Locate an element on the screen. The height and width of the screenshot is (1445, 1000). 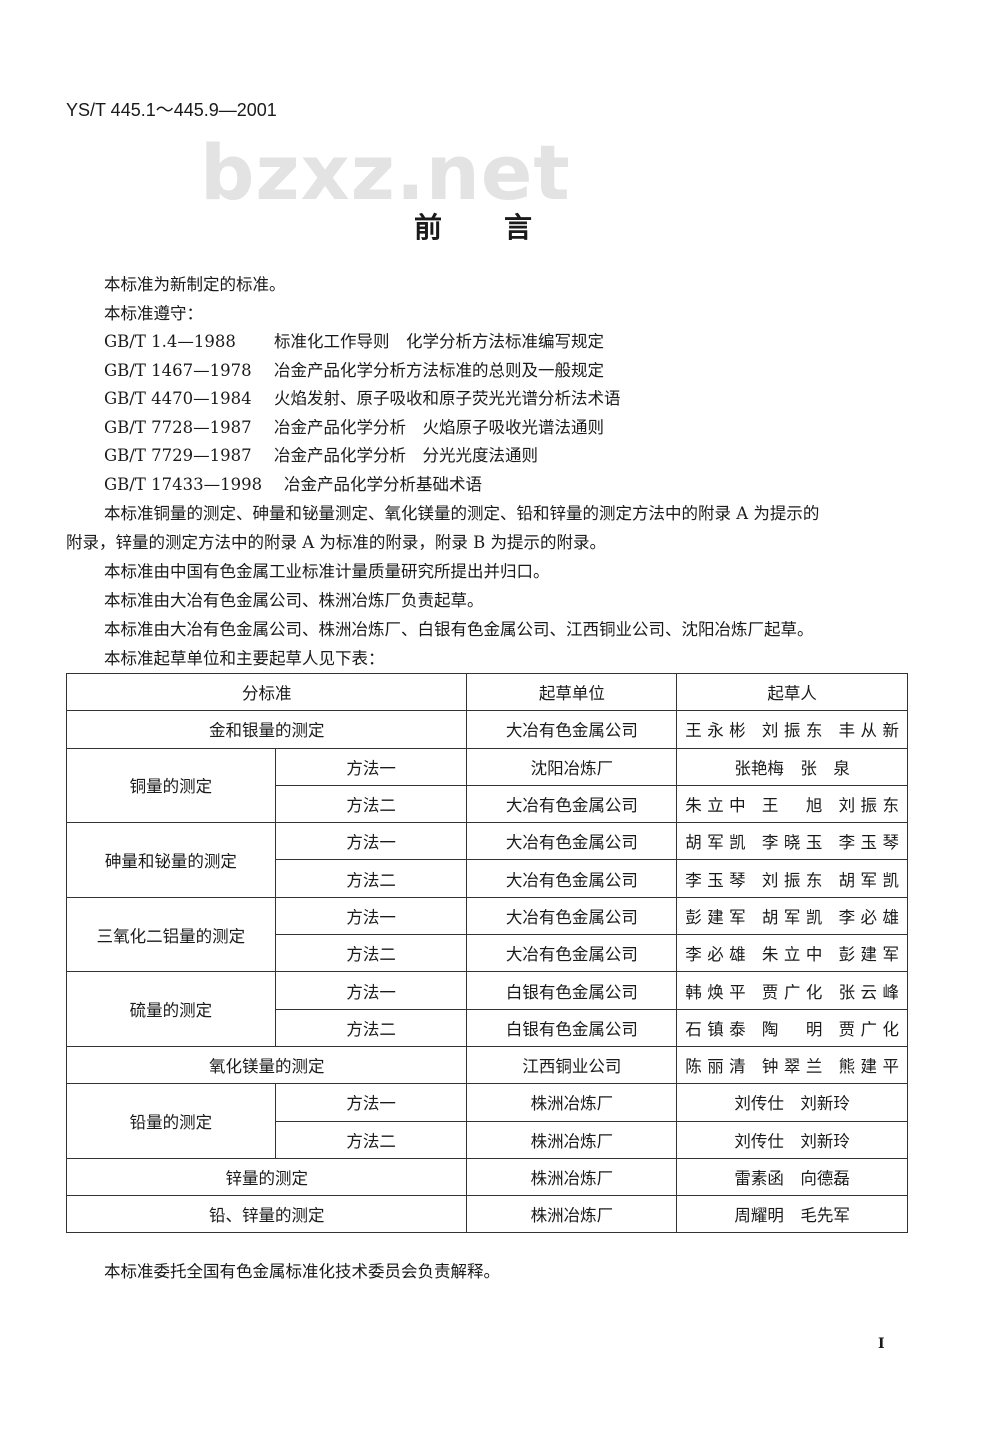
page-number: I is located at coordinates (881, 1344).